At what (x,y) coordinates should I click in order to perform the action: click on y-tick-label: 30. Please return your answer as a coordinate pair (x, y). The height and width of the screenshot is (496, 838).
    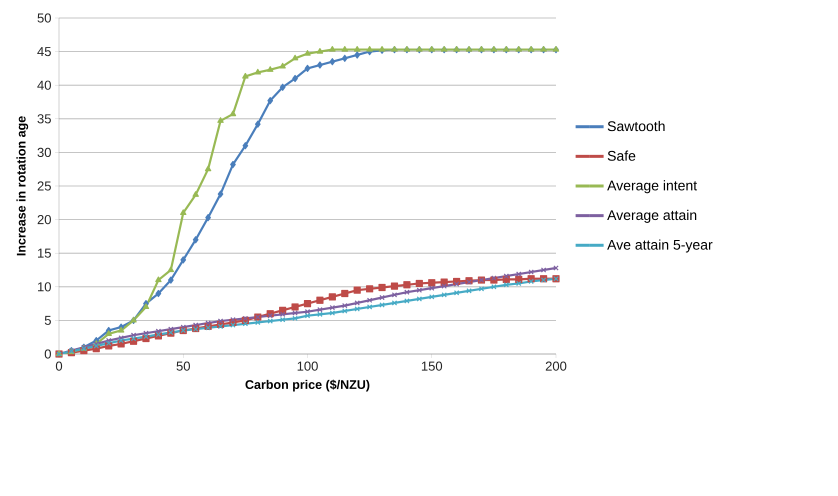
    Looking at the image, I should click on (44, 152).